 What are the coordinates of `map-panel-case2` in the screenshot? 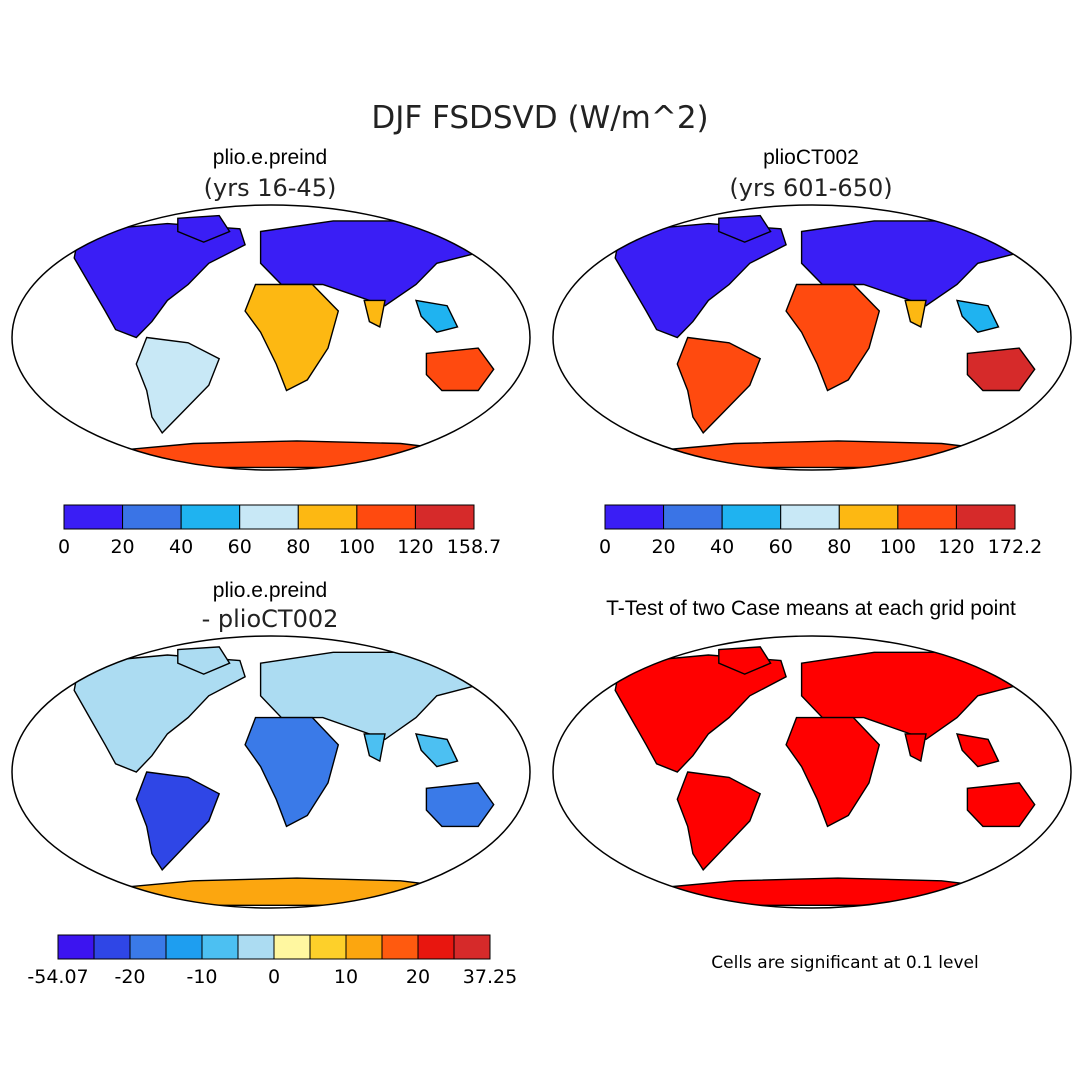 It's located at (812, 337).